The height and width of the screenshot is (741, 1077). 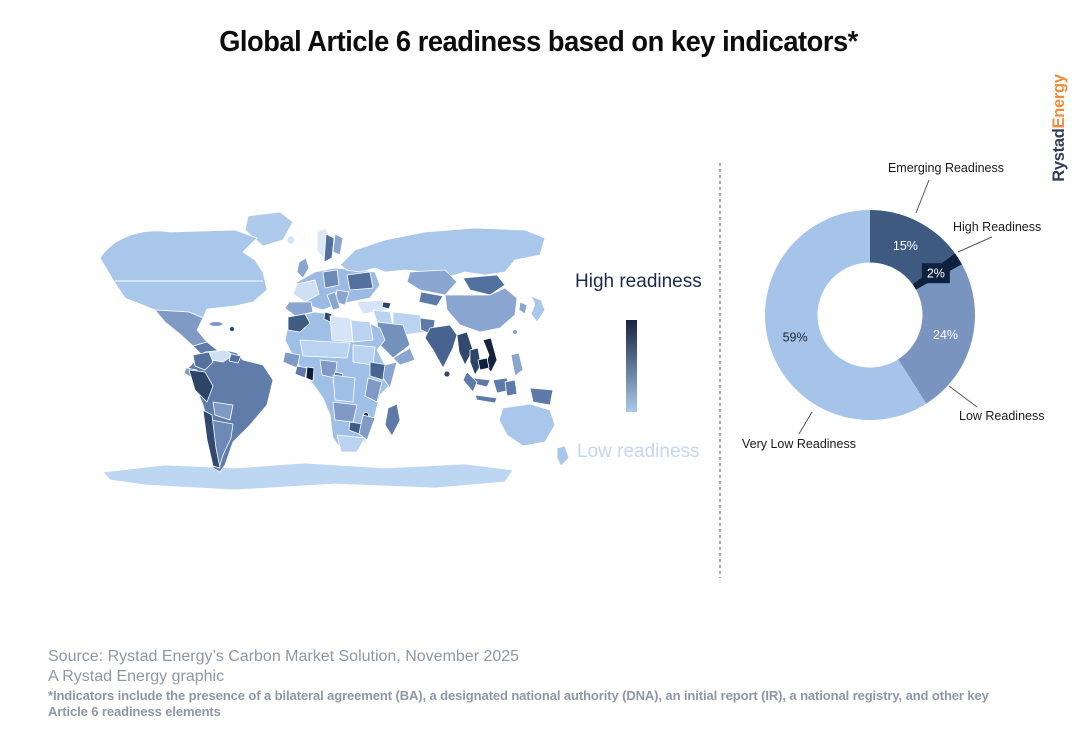 I want to click on region-ukraine, so click(x=360, y=281).